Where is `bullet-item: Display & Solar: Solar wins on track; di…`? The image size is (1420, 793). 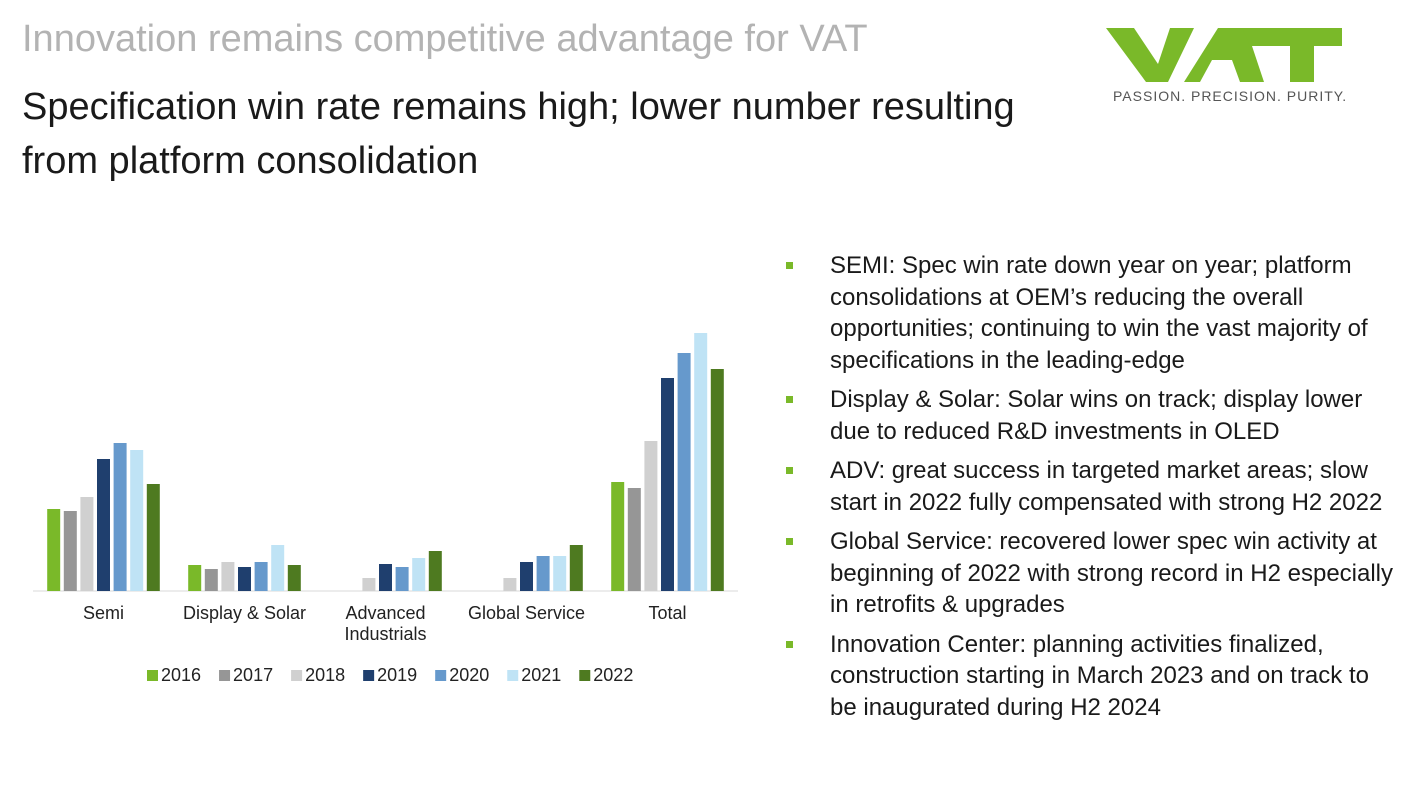
bullet-item: Display & Solar: Solar wins on track; di… is located at coordinates (1092, 415).